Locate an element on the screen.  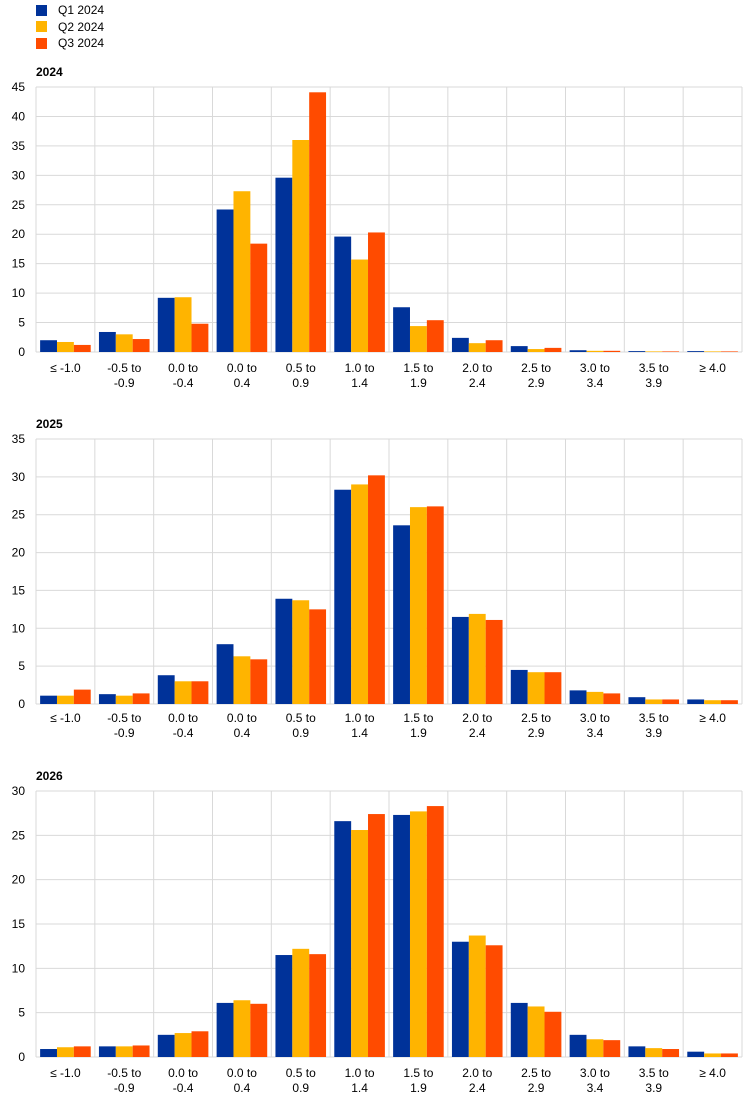
category-label-line: 2.4 is located at coordinates (477, 383).